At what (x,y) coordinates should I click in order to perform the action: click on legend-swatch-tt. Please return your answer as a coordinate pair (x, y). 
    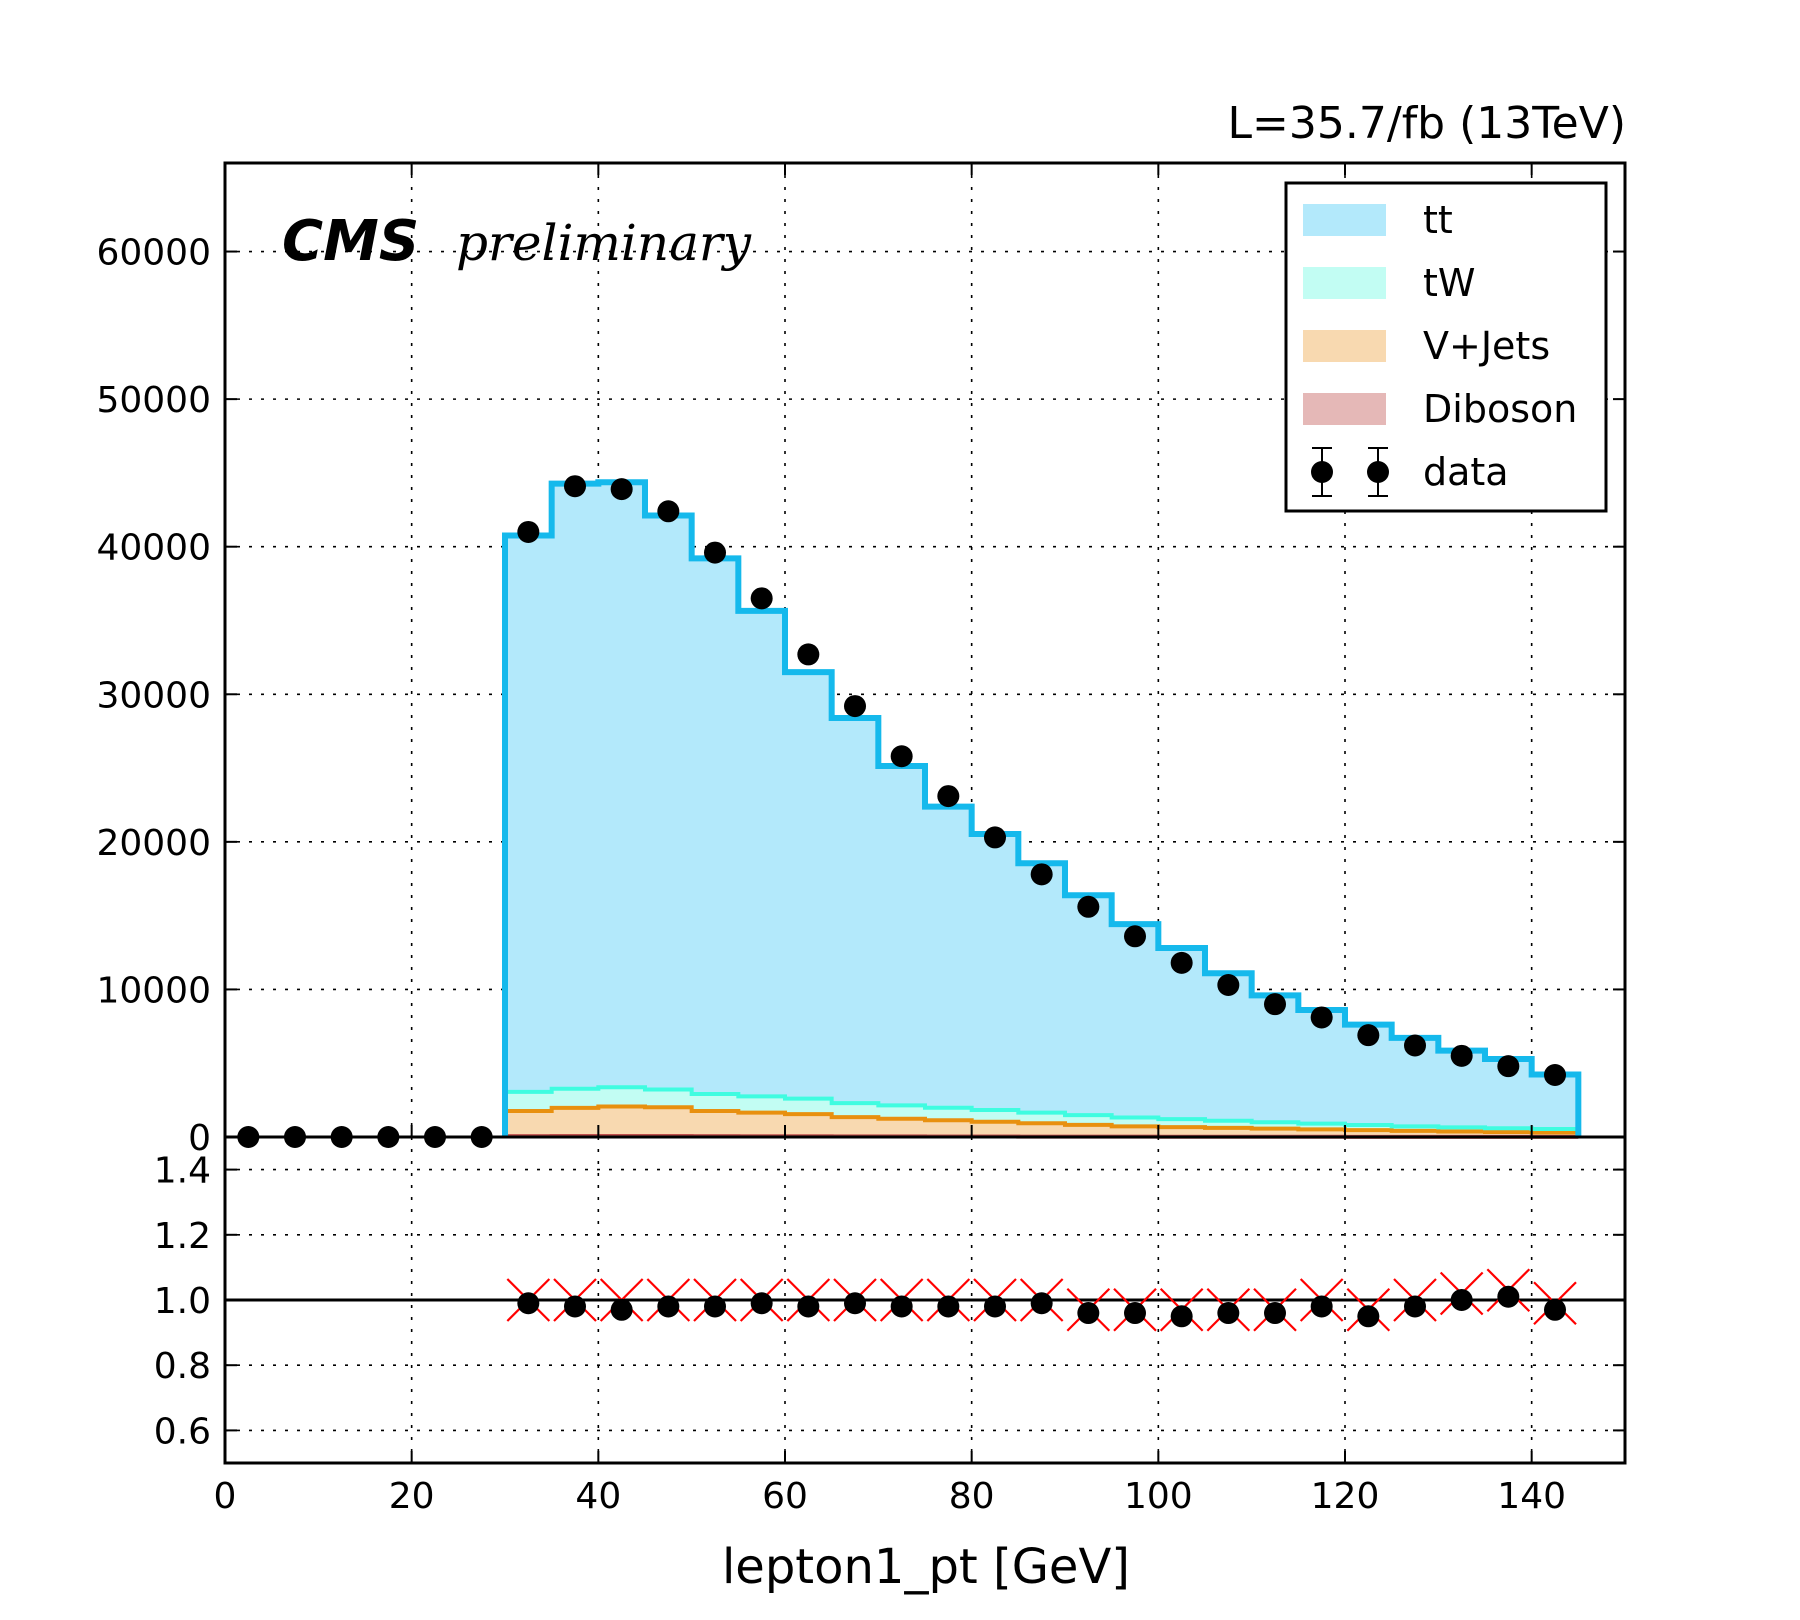
    Looking at the image, I should click on (1344, 220).